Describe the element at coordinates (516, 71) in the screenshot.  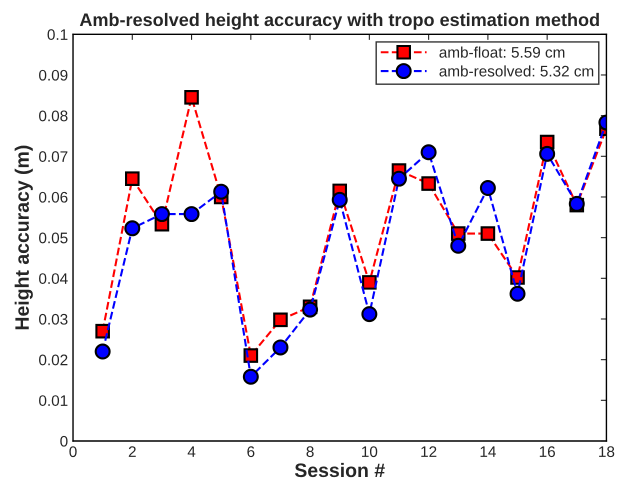
I see `legend-label: amb-resolved: 5.32 cm` at that location.